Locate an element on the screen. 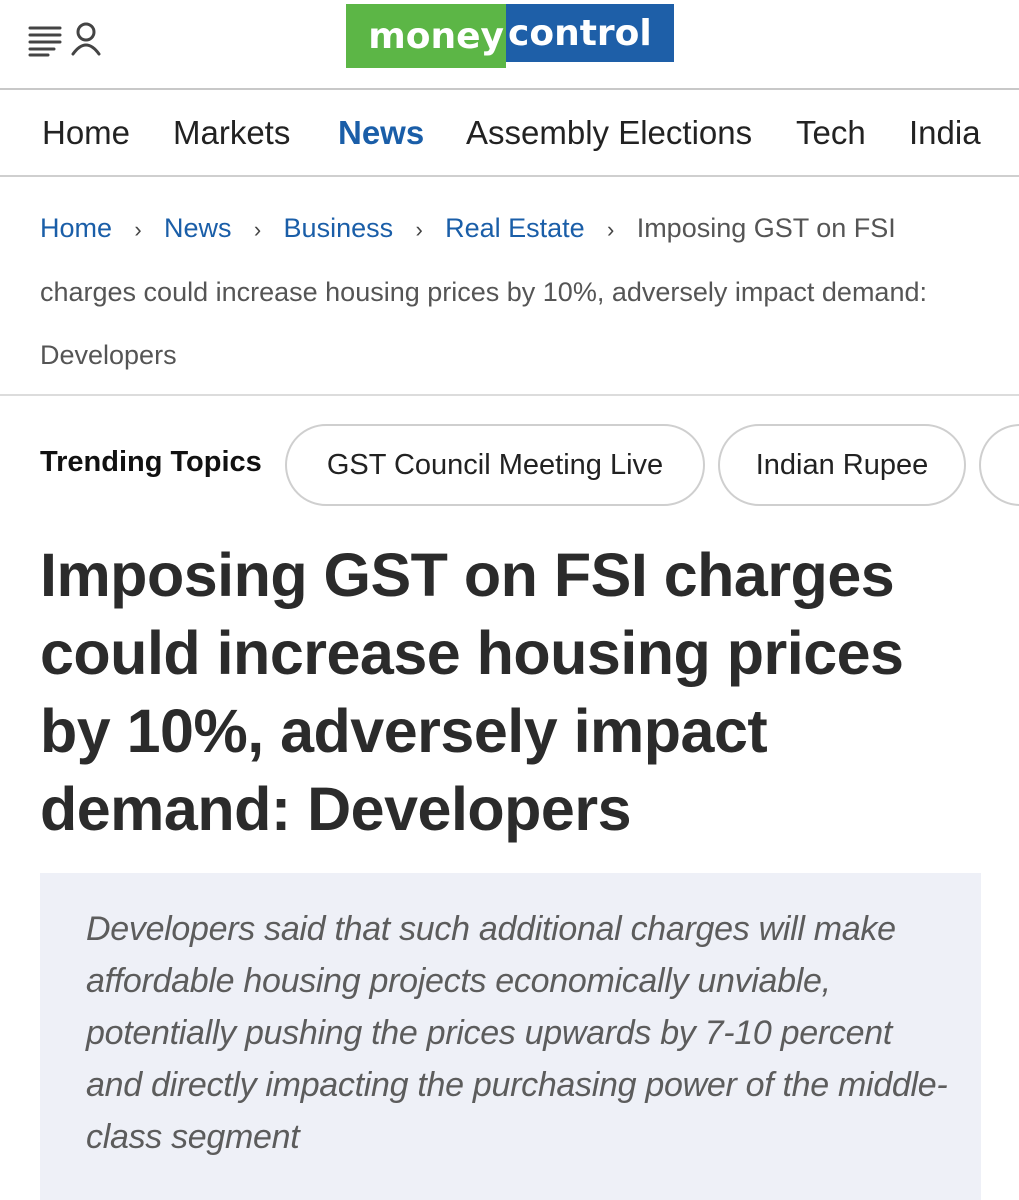  user-icon is located at coordinates (86, 39).